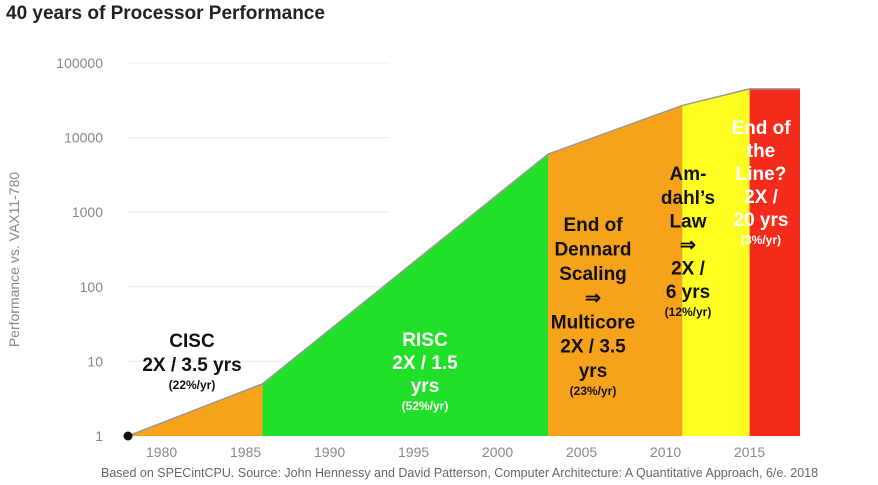  I want to click on region-label-2: RISC 2X / 1.5 yrs, so click(425, 363).